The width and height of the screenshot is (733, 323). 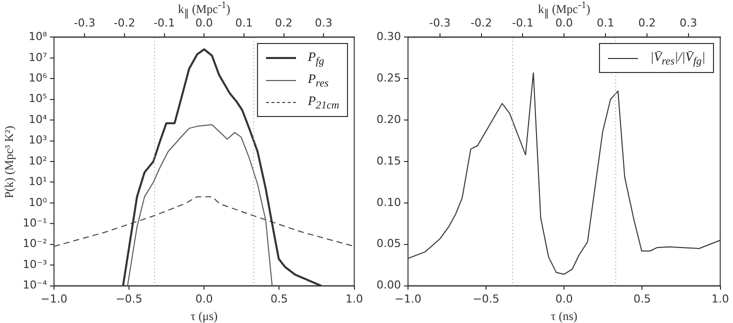 What do you see at coordinates (38, 119) in the screenshot?
I see `y-tick-label: 10⁴` at bounding box center [38, 119].